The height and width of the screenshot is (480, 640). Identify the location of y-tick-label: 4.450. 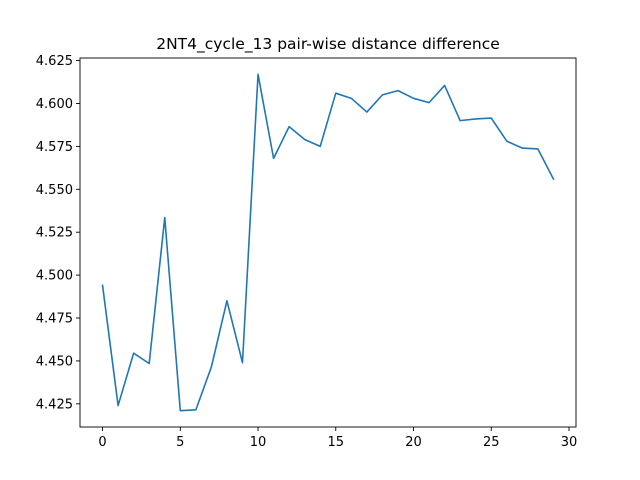
(54, 361).